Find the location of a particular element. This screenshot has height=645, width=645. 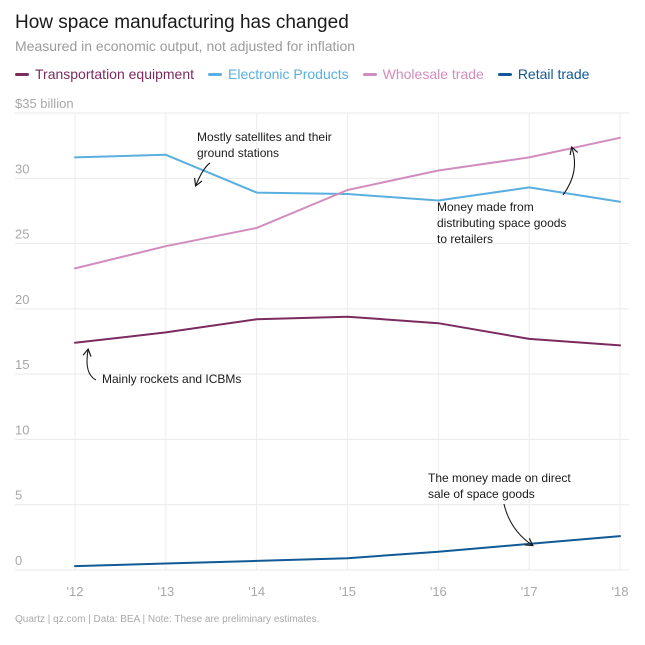

x-tick-label: '18 is located at coordinates (620, 591).